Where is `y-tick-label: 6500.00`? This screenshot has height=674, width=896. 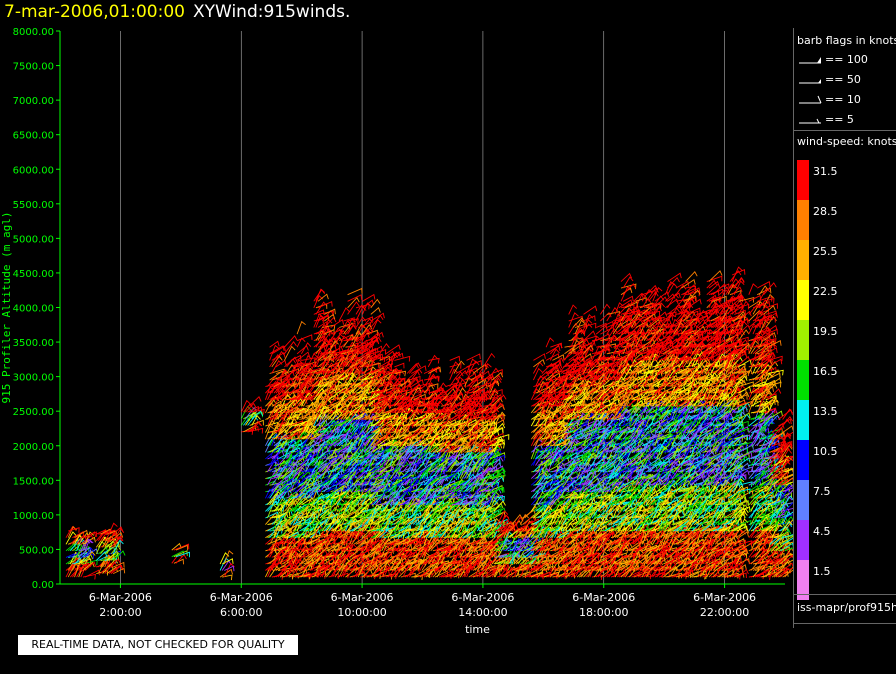 y-tick-label: 6500.00 is located at coordinates (33, 136).